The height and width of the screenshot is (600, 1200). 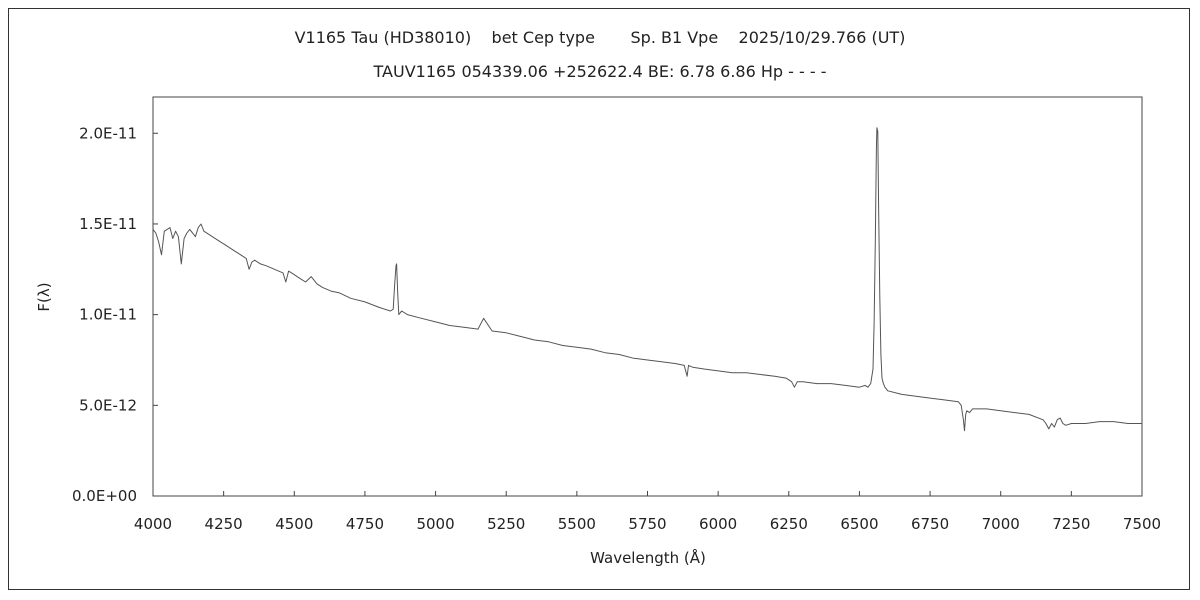 I want to click on y-tick-label: 5.0E-12, so click(x=108, y=405).